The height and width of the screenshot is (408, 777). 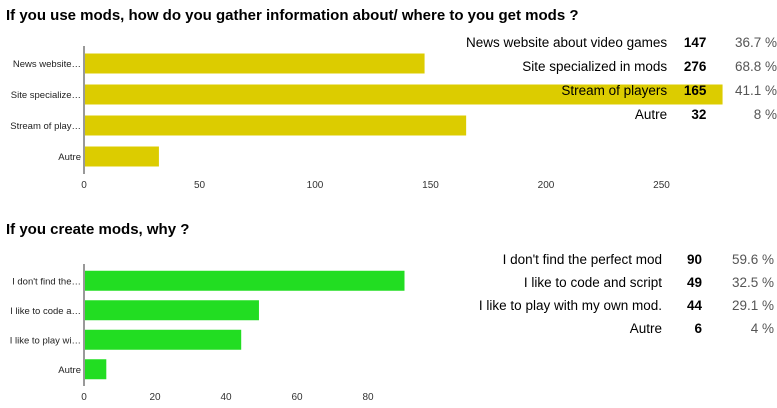 I want to click on summary-row: Autre 32 8 %, so click(x=621, y=114).